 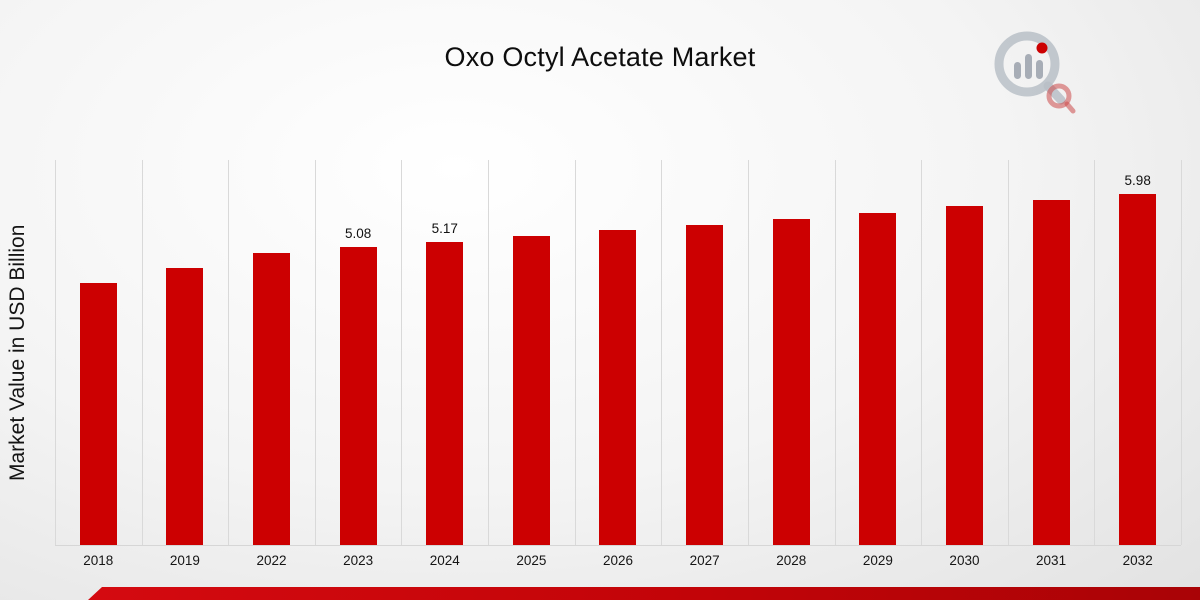 What do you see at coordinates (358, 560) in the screenshot?
I see `x-tick-label: 2023` at bounding box center [358, 560].